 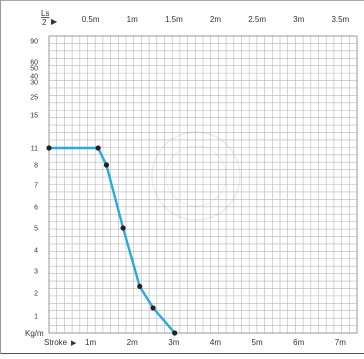 I want to click on y-axis-tick-label: 11, so click(x=34, y=149).